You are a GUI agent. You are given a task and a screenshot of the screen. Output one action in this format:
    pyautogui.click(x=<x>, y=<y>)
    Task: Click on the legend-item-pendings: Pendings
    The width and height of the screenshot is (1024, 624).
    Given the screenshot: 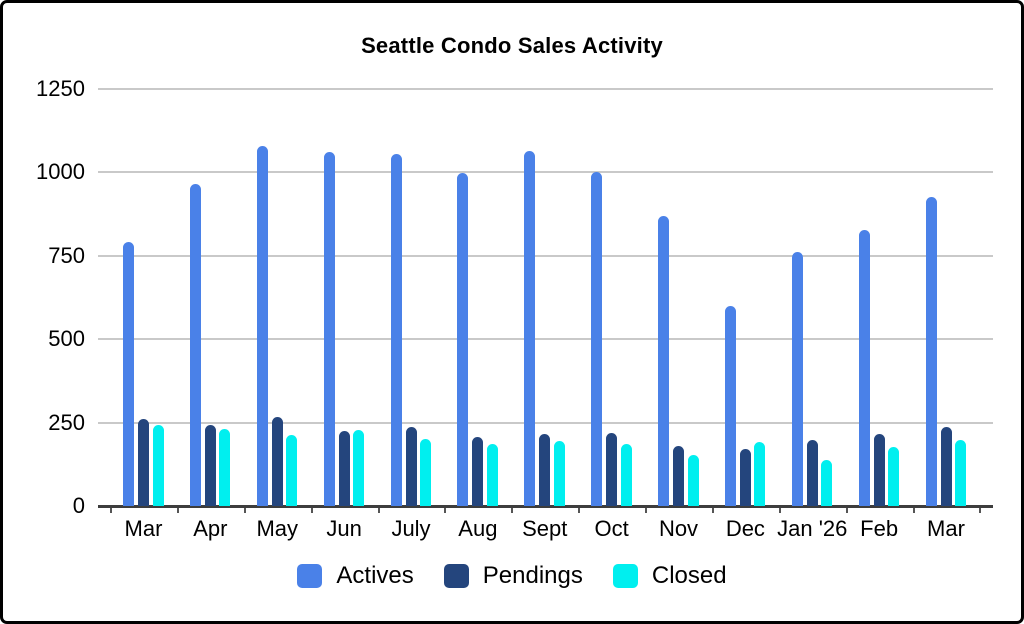 What is the action you would take?
    pyautogui.click(x=513, y=576)
    